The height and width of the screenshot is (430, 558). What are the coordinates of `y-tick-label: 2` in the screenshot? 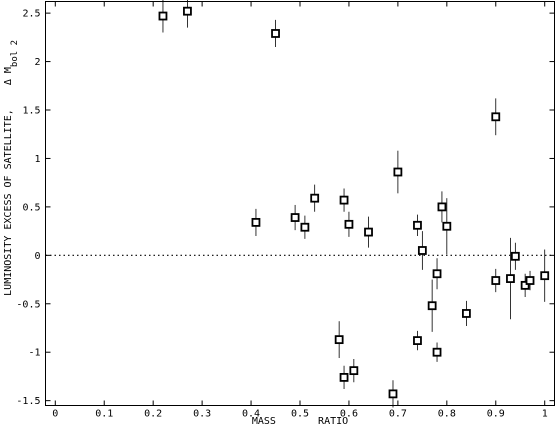 It's located at (37, 62).